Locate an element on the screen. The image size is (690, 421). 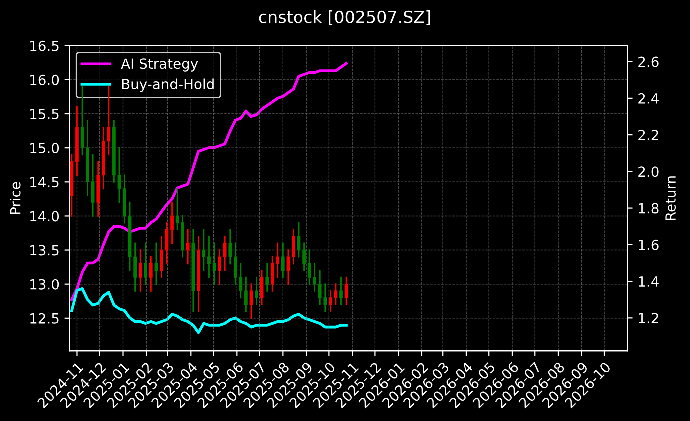
y2-axis-title: Return is located at coordinates (671, 198).